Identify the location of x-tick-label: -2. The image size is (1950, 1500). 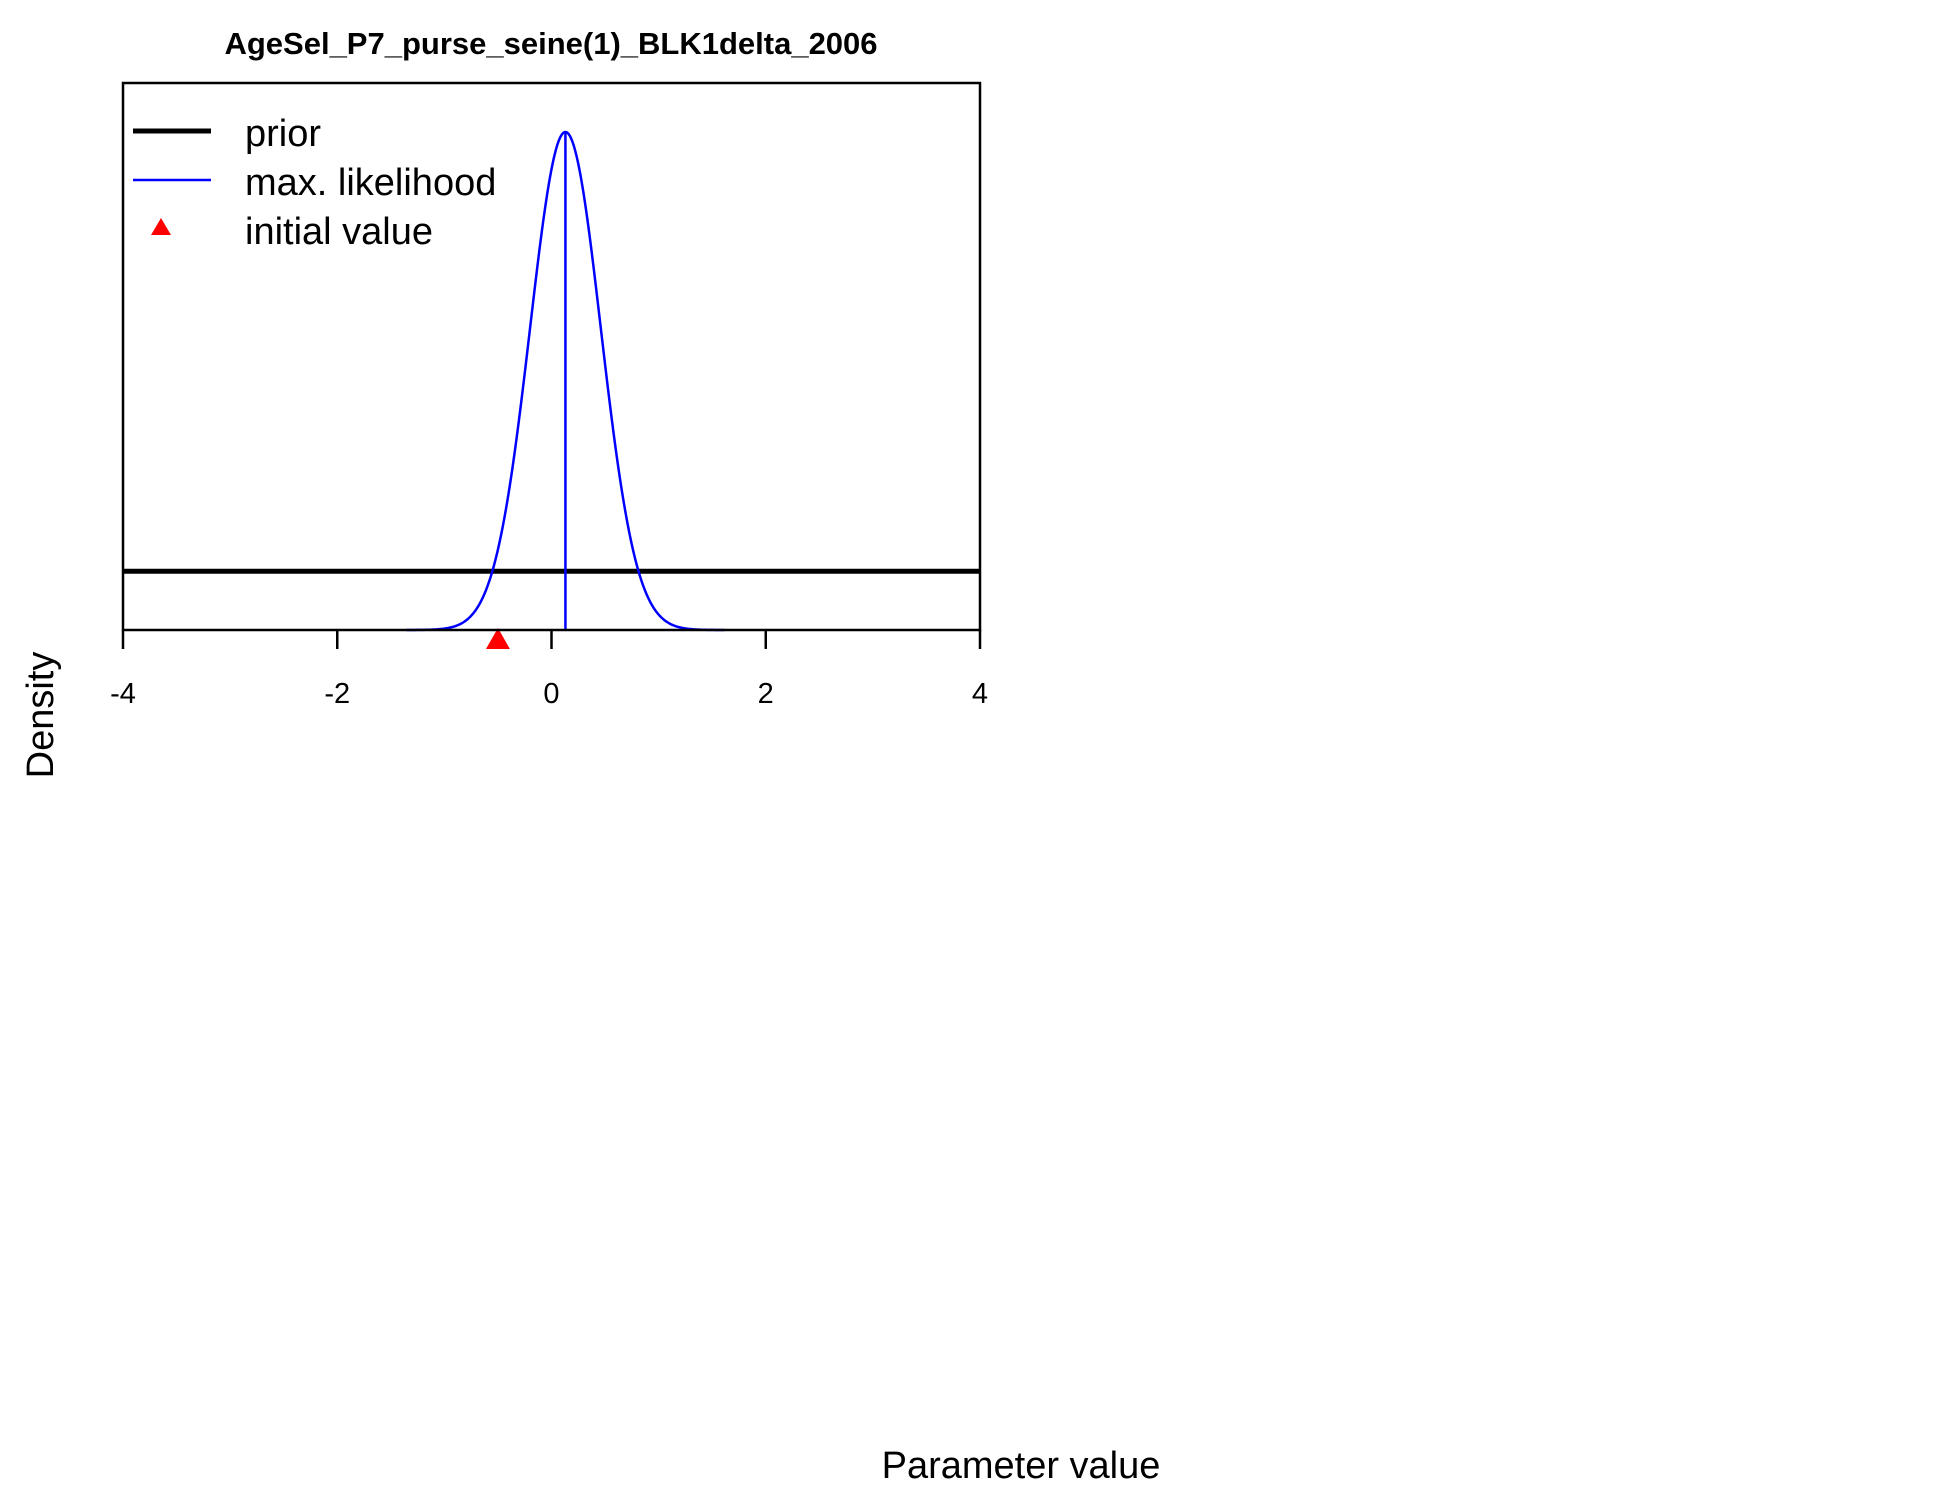
(337, 694).